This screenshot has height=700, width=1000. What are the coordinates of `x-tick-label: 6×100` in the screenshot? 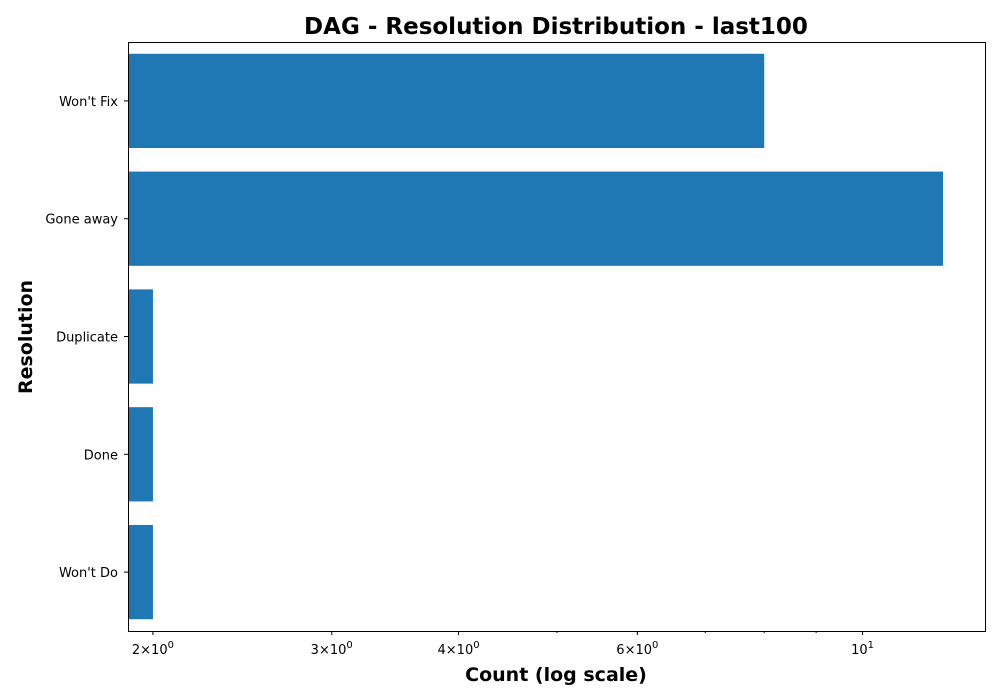 It's located at (637, 649).